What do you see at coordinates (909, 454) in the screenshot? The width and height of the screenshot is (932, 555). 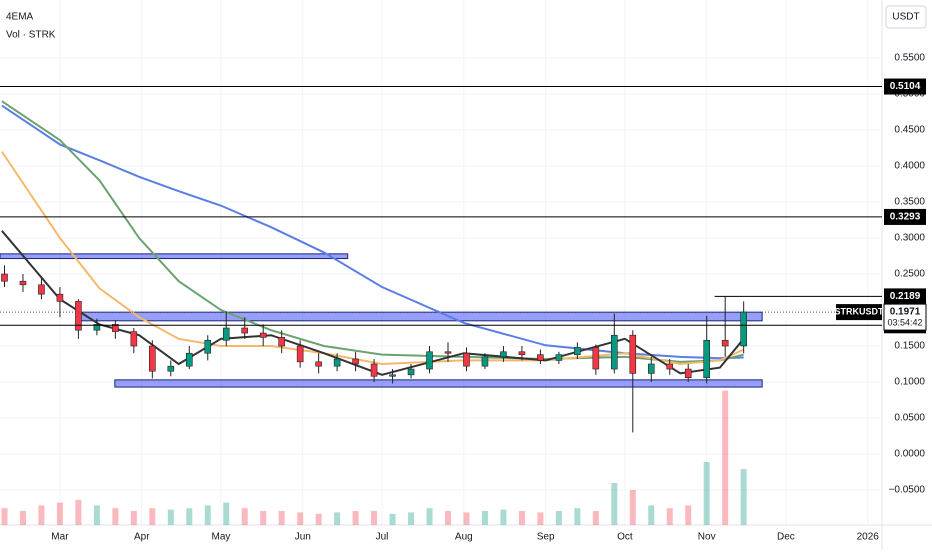 I see `y-tick-label: 0.0000` at bounding box center [909, 454].